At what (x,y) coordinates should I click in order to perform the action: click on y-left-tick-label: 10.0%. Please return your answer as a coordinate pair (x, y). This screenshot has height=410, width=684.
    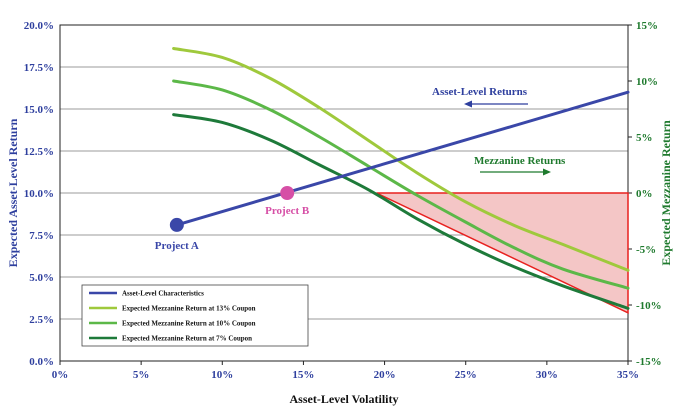
    Looking at the image, I should click on (39, 194).